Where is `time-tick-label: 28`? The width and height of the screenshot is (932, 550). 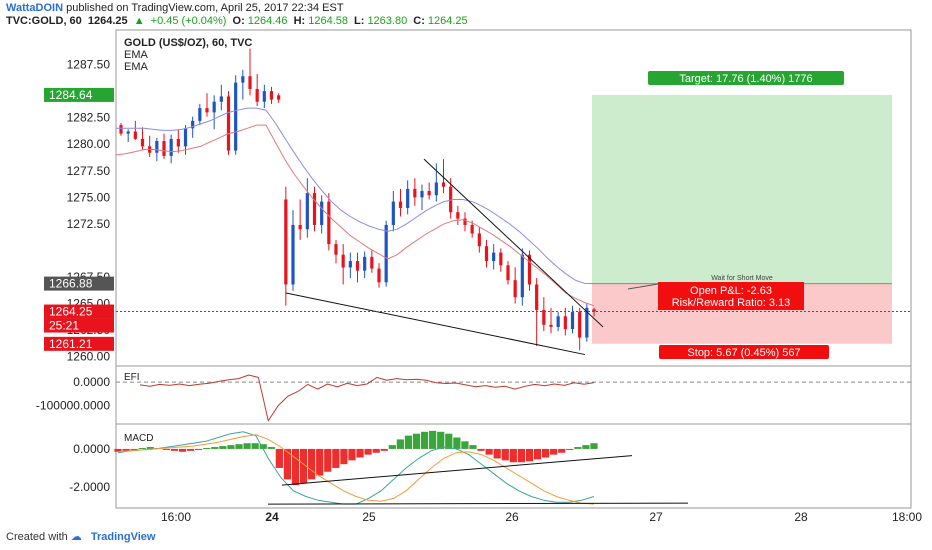
time-tick-label: 28 is located at coordinates (801, 517).